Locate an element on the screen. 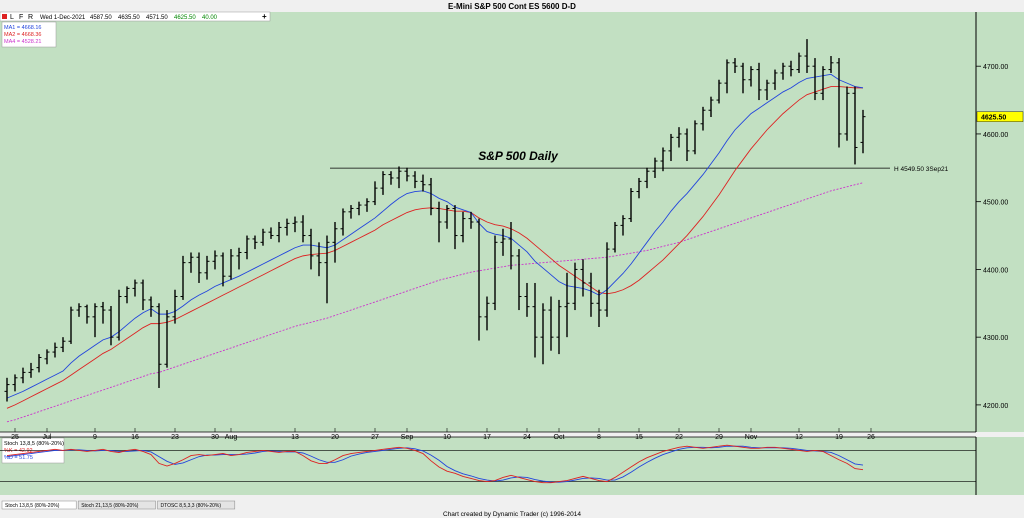  x-tick-label: 30 is located at coordinates (215, 437).